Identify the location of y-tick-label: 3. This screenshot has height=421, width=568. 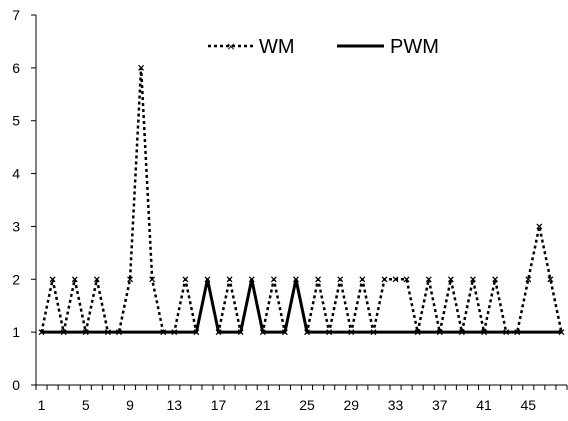
(16, 226).